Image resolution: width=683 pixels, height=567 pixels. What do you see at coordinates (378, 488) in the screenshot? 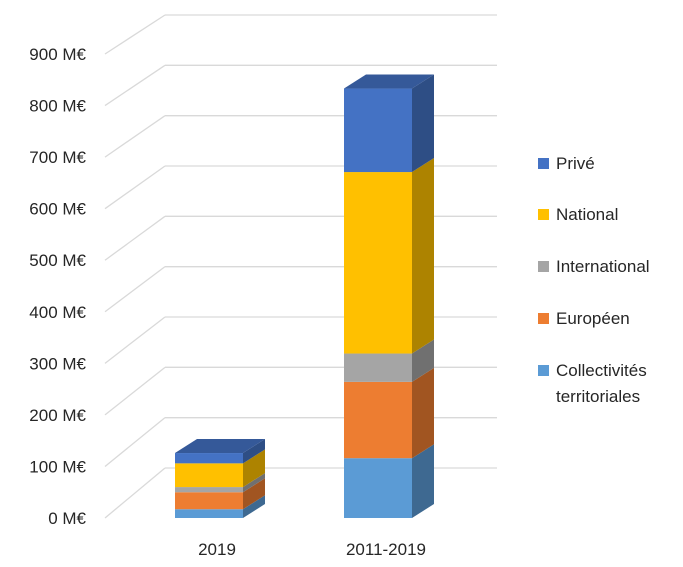
I see `bar-segment-2011-2019-collectivites-territoriales-front` at bounding box center [378, 488].